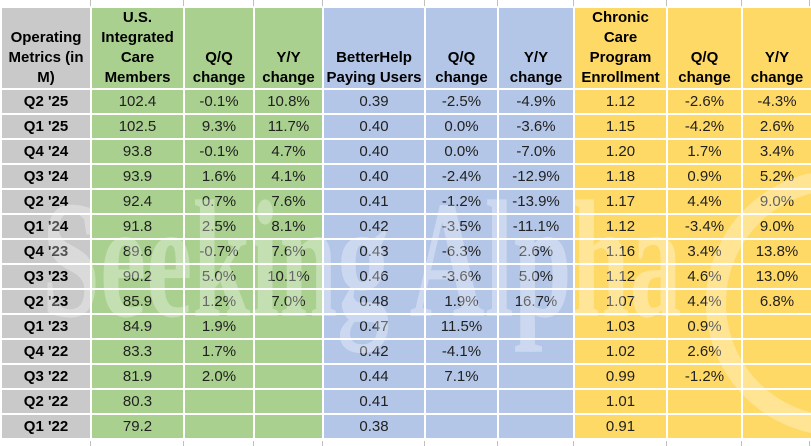 Image resolution: width=811 pixels, height=446 pixels. What do you see at coordinates (374, 101) in the screenshot?
I see `data-cell: 0.39` at bounding box center [374, 101].